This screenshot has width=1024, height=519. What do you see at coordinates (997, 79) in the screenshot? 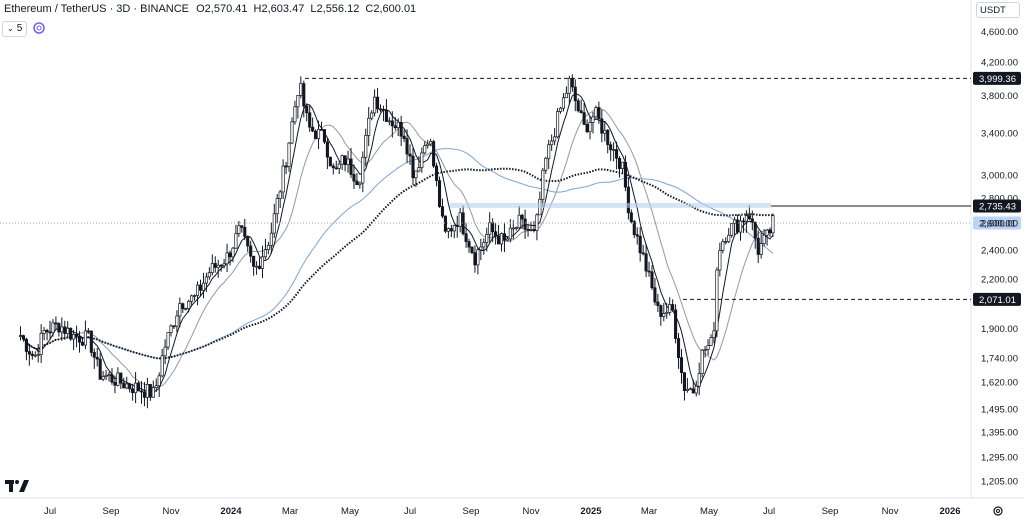
I see `price-level-label: 3,999.36` at bounding box center [997, 79].